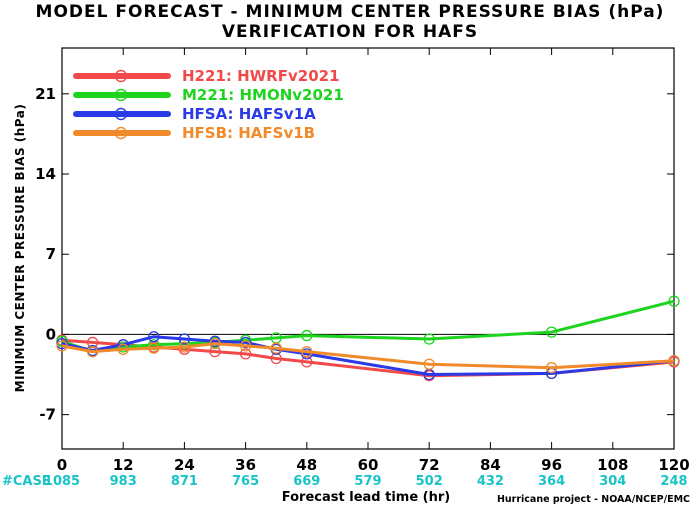 The image size is (700, 506). What do you see at coordinates (123, 481) in the screenshot?
I see `case-count: 983` at bounding box center [123, 481].